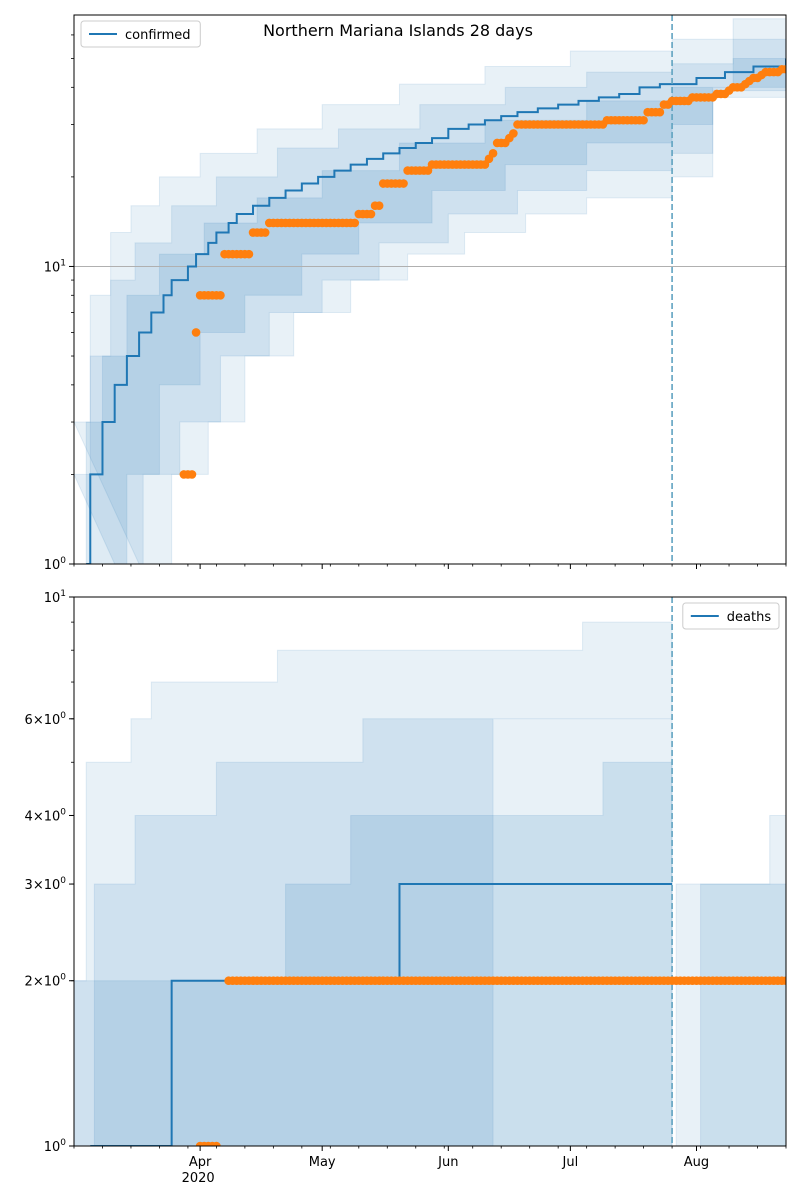 This screenshot has width=800, height=1200. I want to click on y-tick-label: 6×100, so click(46, 719).